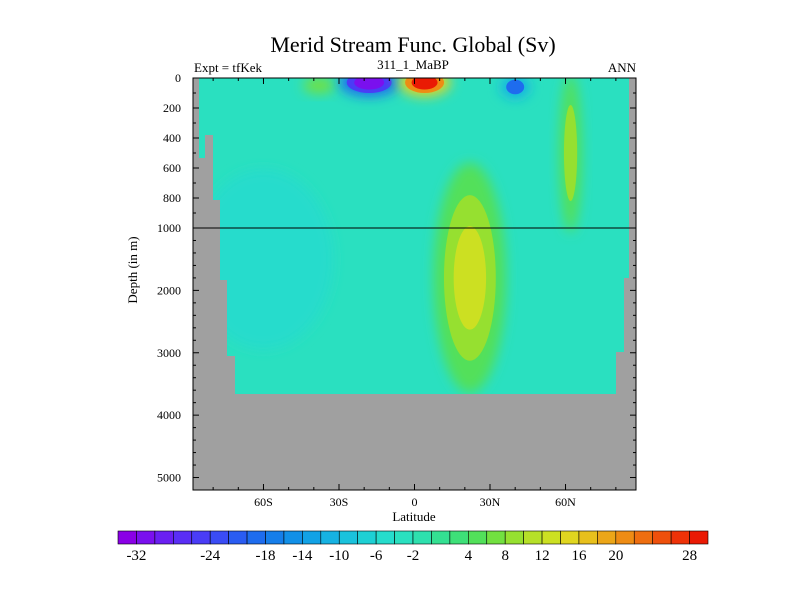 The width and height of the screenshot is (800, 600). What do you see at coordinates (415, 502) in the screenshot?
I see `x-tick-label: 0` at bounding box center [415, 502].